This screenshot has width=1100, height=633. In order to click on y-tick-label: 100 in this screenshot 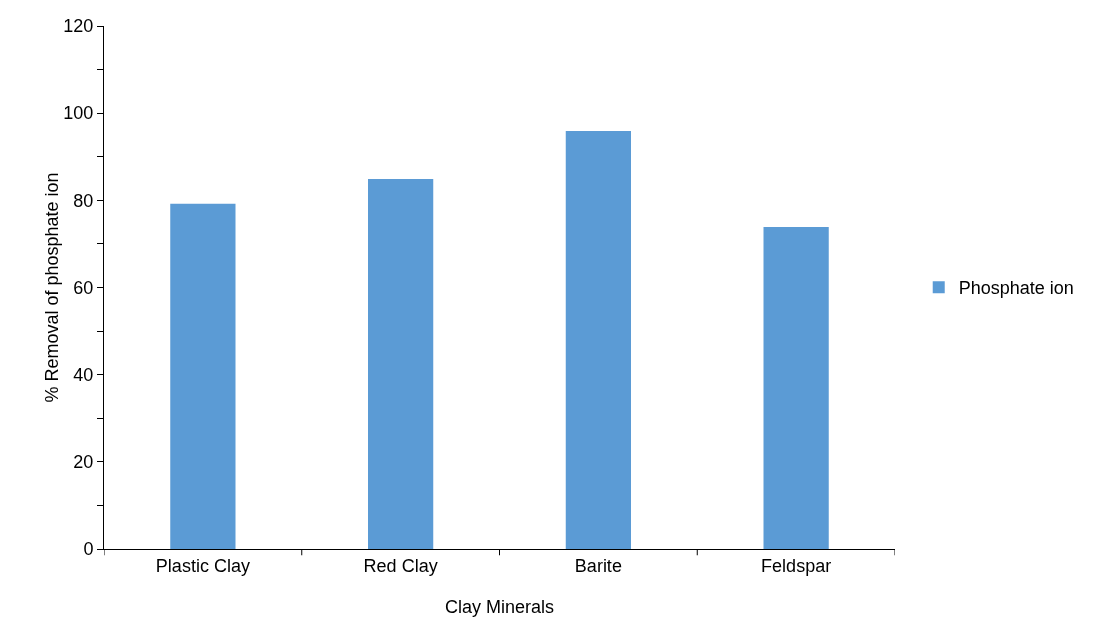, I will do `click(78, 113)`.